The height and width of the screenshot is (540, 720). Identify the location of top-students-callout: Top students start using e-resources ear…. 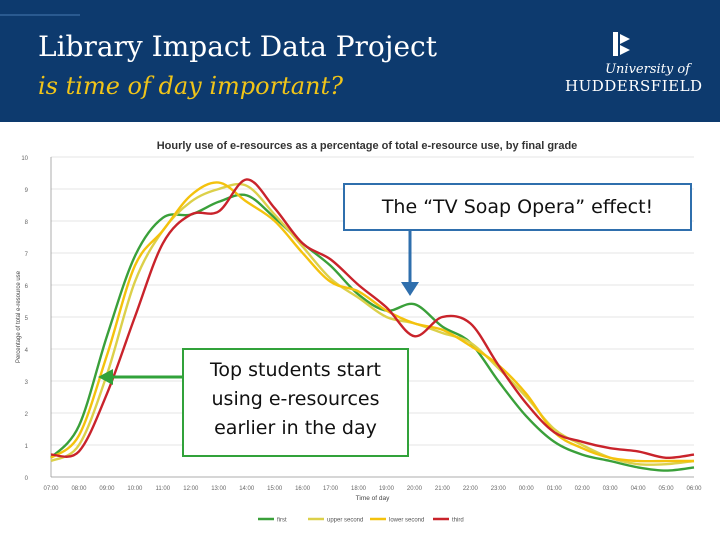
(295, 402).